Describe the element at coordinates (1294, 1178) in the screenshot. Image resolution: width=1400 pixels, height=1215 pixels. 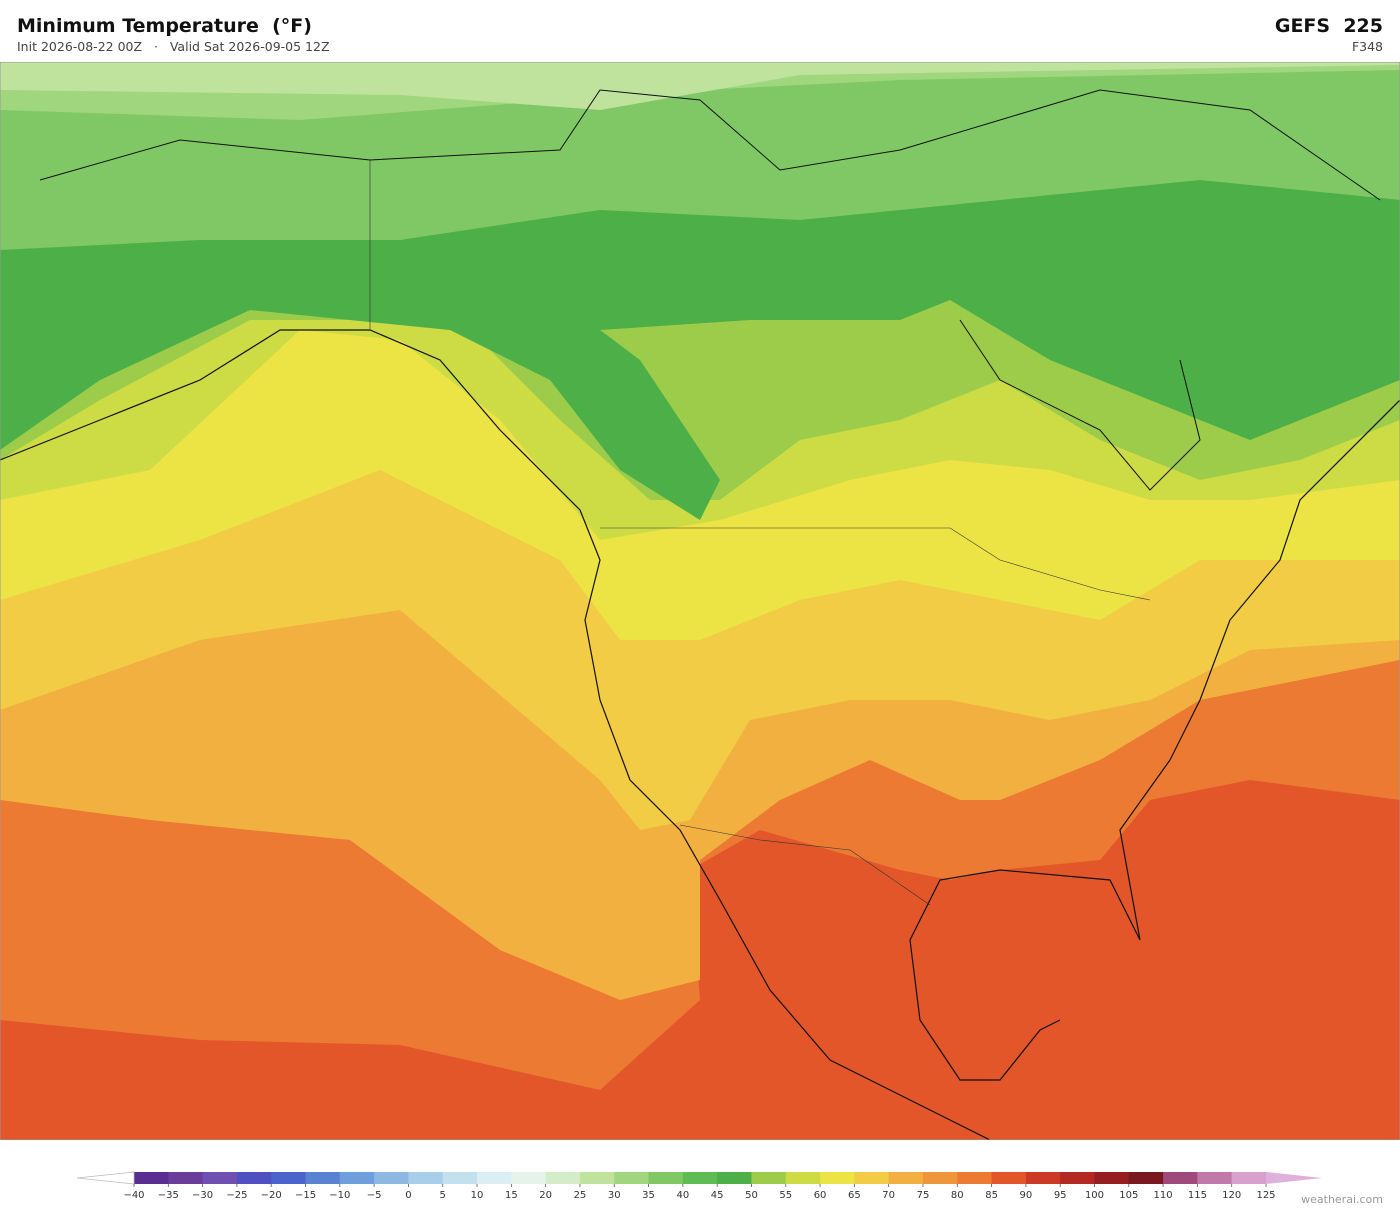
I see `colorbar-over` at that location.